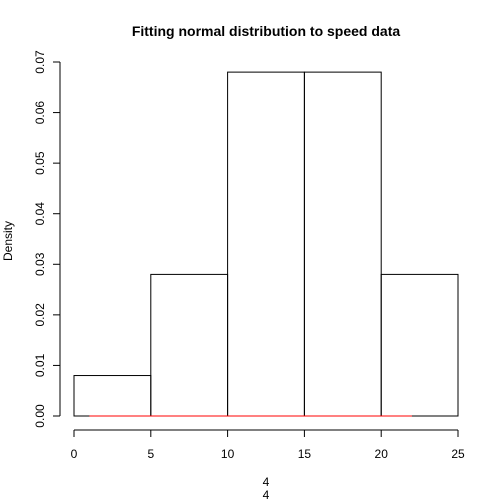 This screenshot has height=504, width=504. I want to click on y-tick-label-6: 0.06, so click(40, 113).